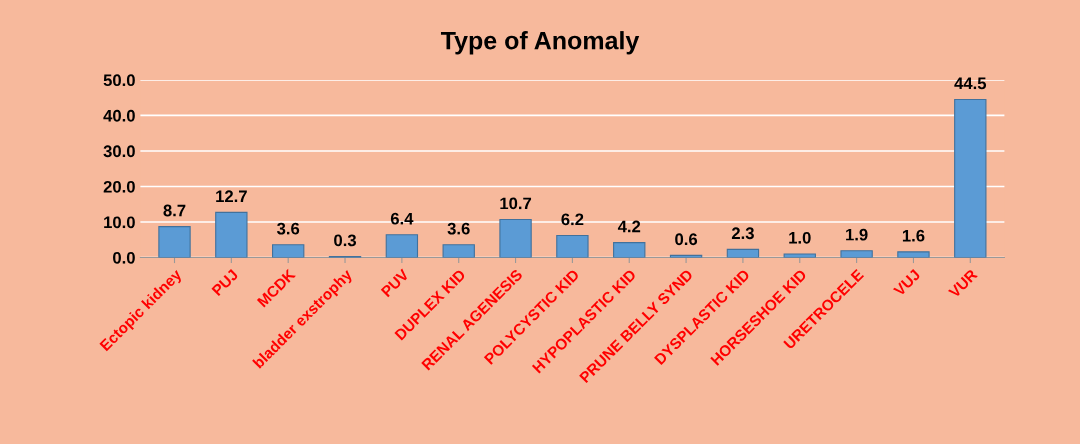 Image resolution: width=1080 pixels, height=444 pixels. I want to click on data-label: 8.7, so click(174, 210).